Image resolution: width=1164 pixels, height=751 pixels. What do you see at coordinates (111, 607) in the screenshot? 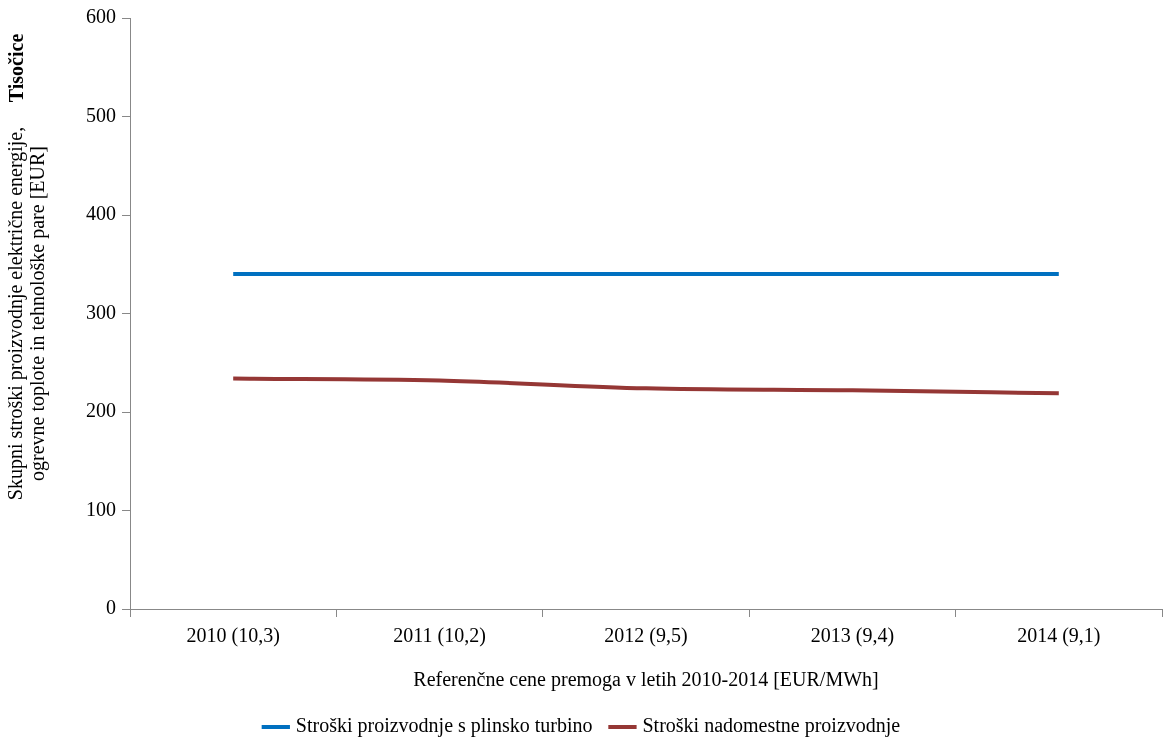
I see `y-tick-label: 0` at bounding box center [111, 607].